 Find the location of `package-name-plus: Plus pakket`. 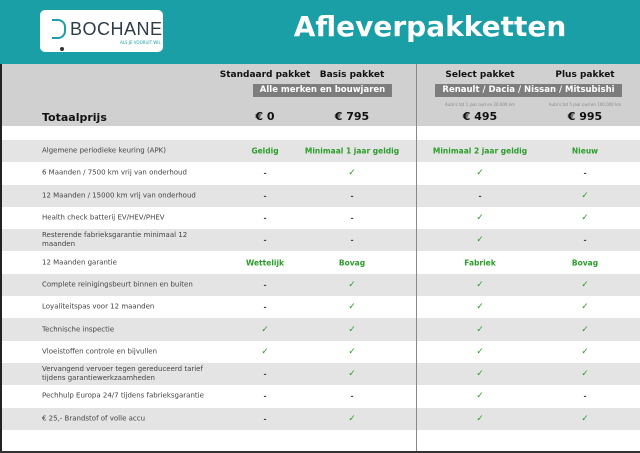

package-name-plus: Plus pakket is located at coordinates (585, 75).